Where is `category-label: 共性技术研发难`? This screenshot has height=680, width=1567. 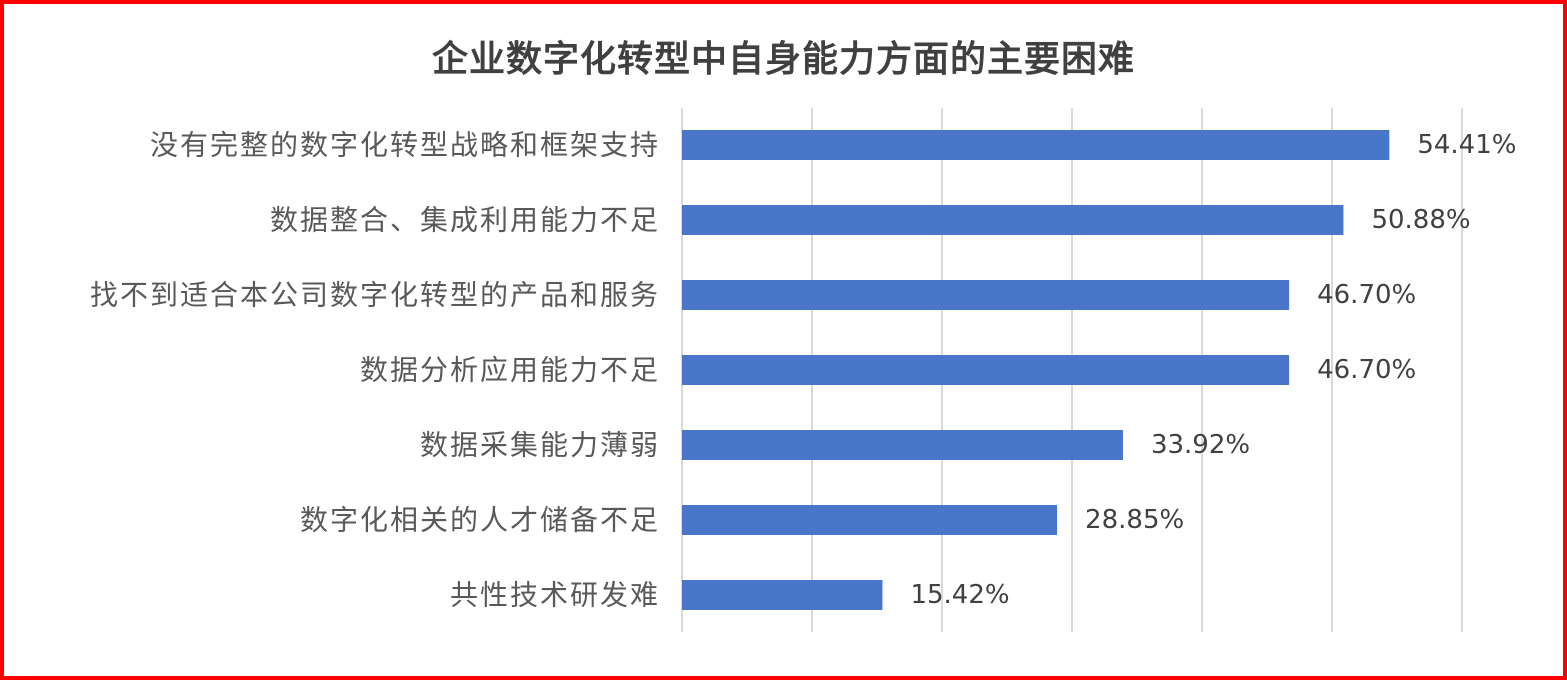 category-label: 共性技术研发难 is located at coordinates (555, 595).